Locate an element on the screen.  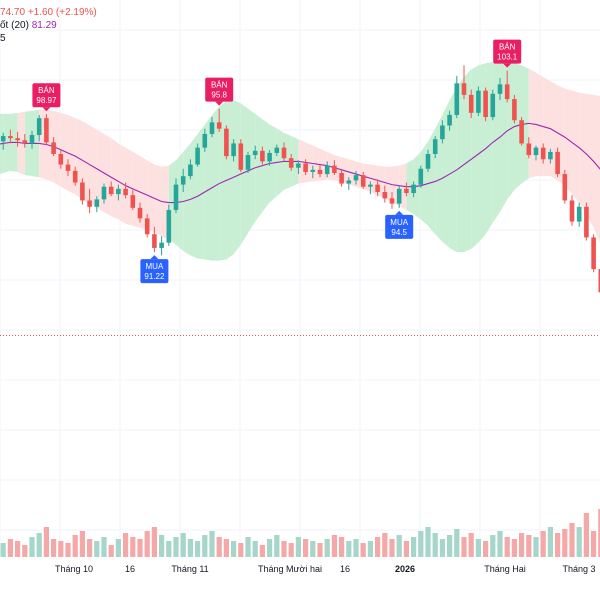
legend-change: +1.60 (+2.19%) is located at coordinates (62, 12).